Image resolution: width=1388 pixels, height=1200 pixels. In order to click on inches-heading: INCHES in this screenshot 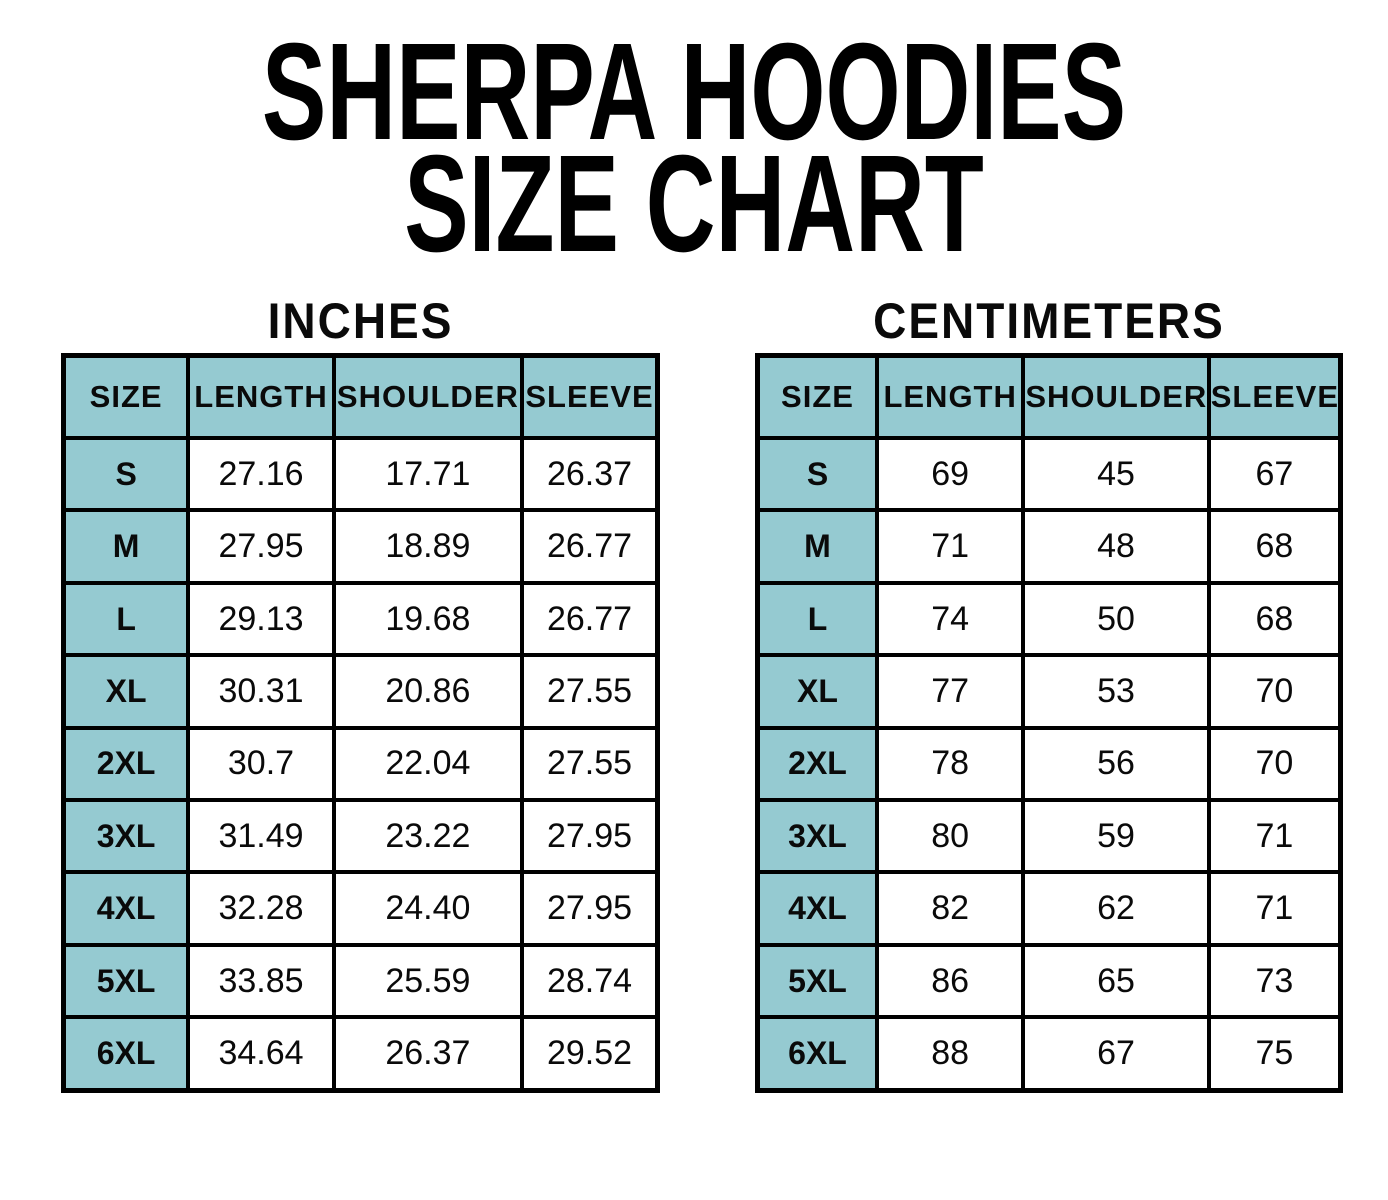, I will do `click(360, 320)`.